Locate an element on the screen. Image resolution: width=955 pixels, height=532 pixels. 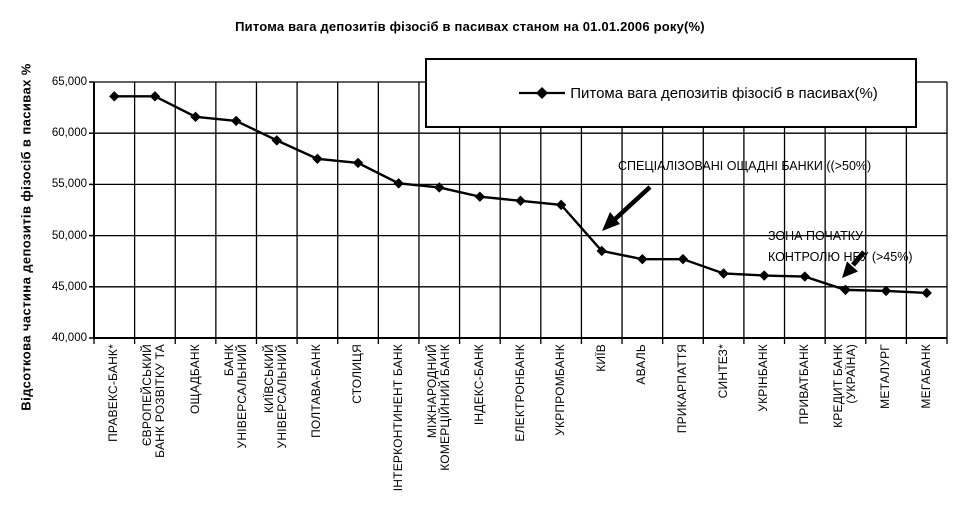
y-axis-tick-label: 45,000 is located at coordinates (69, 286).